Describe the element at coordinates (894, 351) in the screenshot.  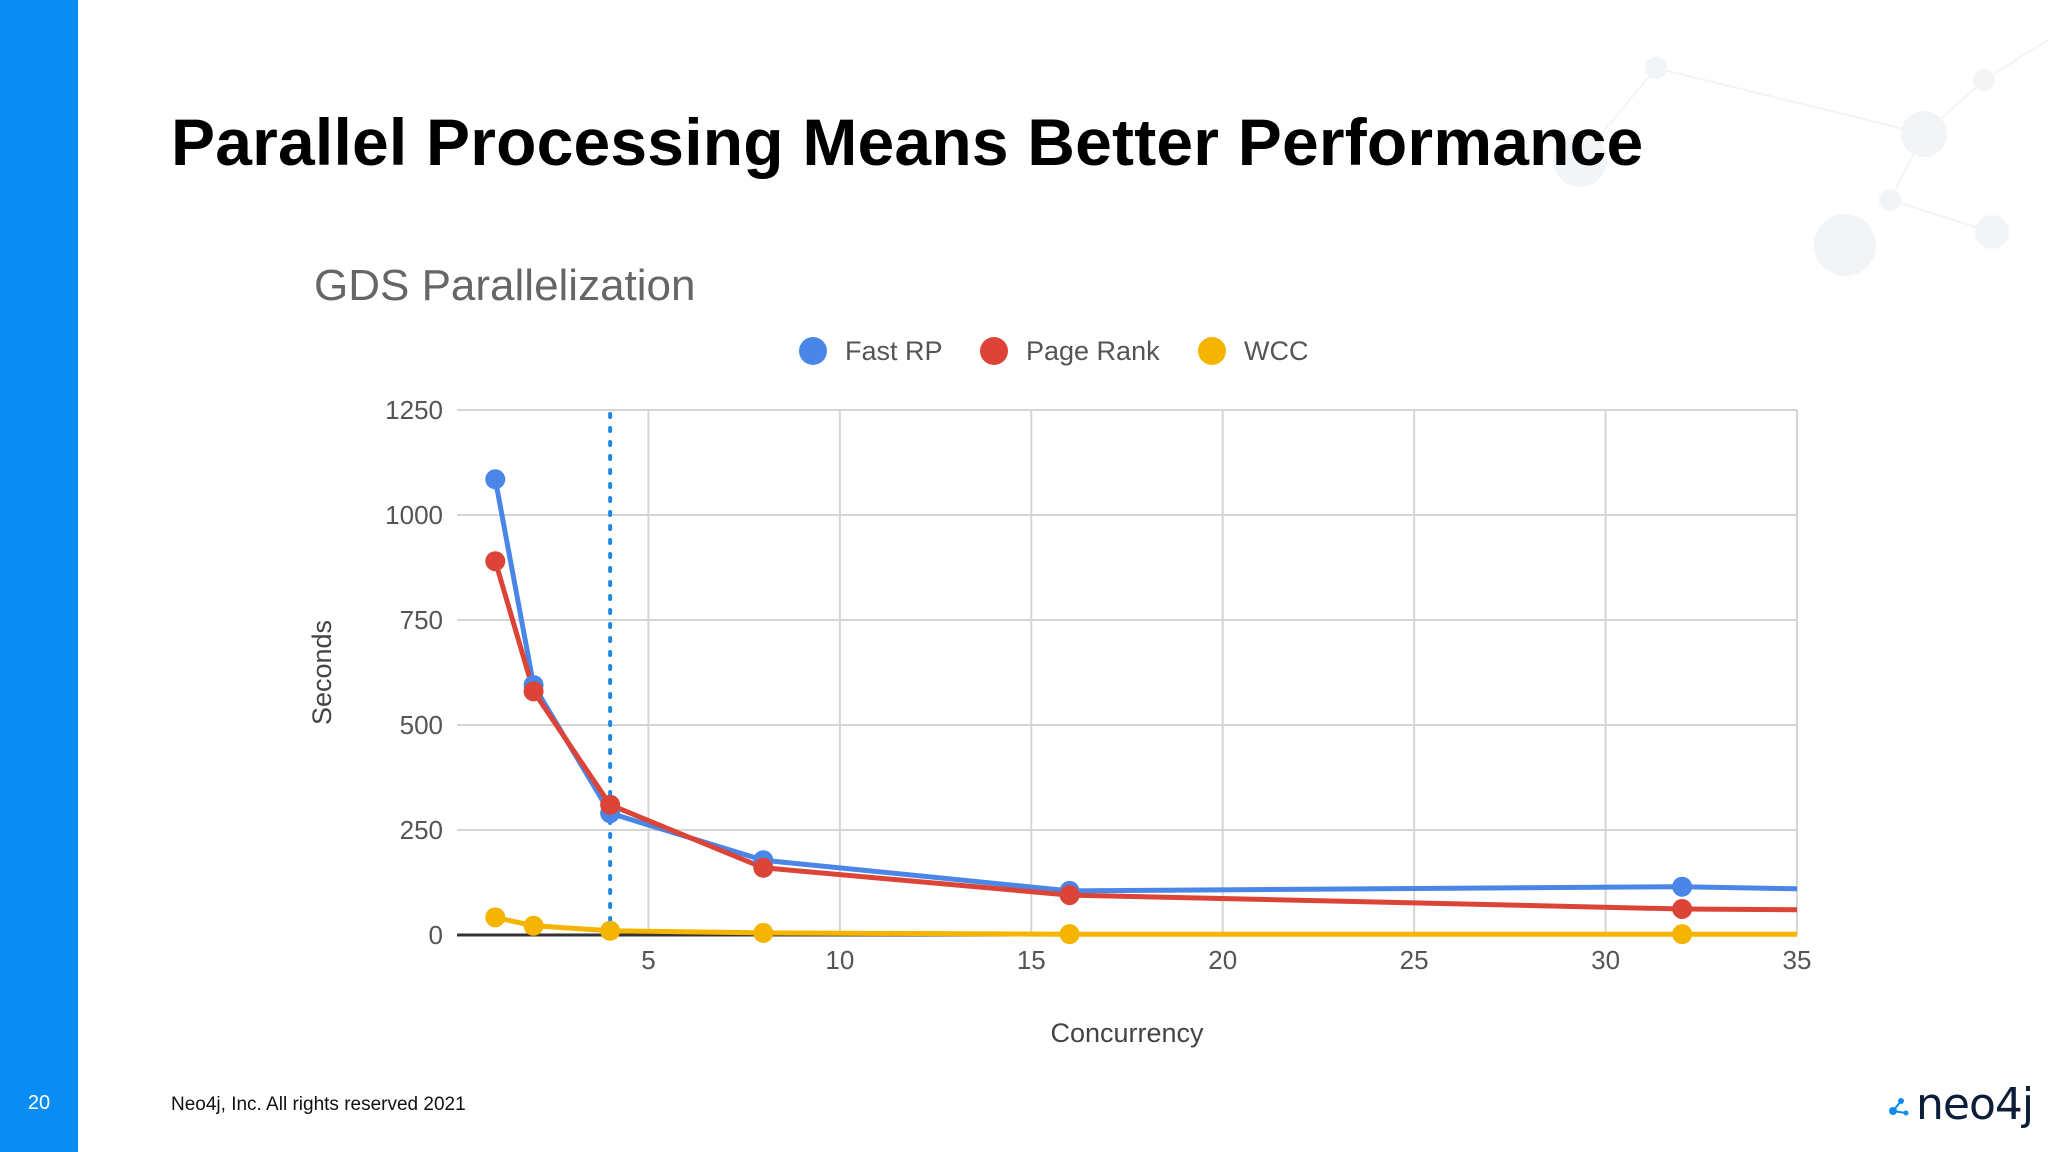
I see `legend-label: Fast RP` at that location.